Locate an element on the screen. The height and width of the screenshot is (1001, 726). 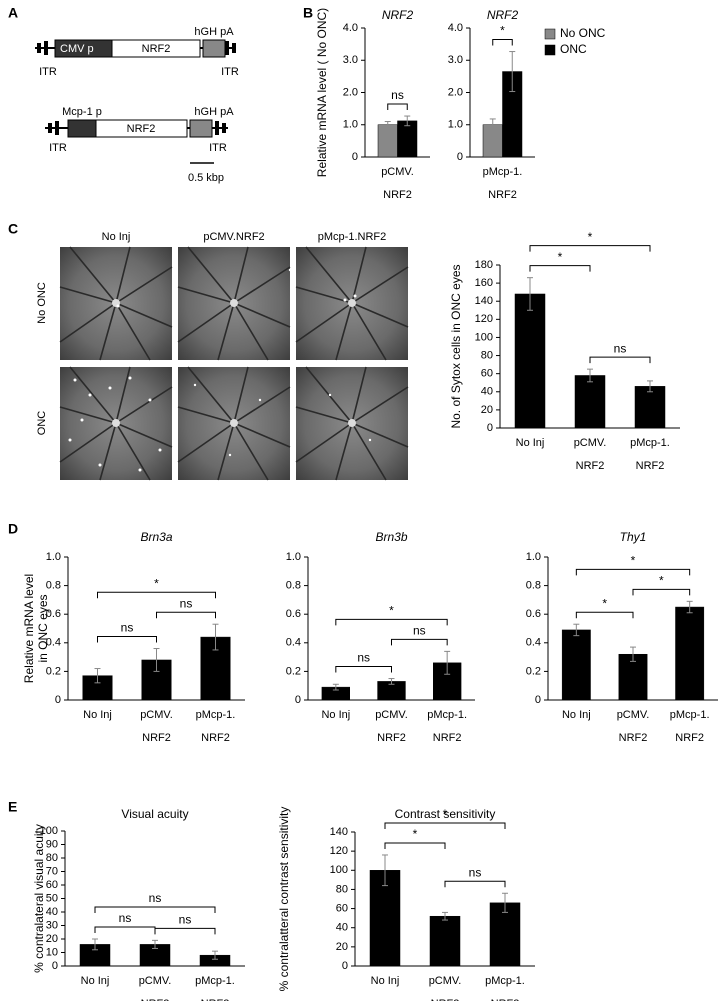
y-axis-label: in ONC eyes is located at coordinates (43, 628).